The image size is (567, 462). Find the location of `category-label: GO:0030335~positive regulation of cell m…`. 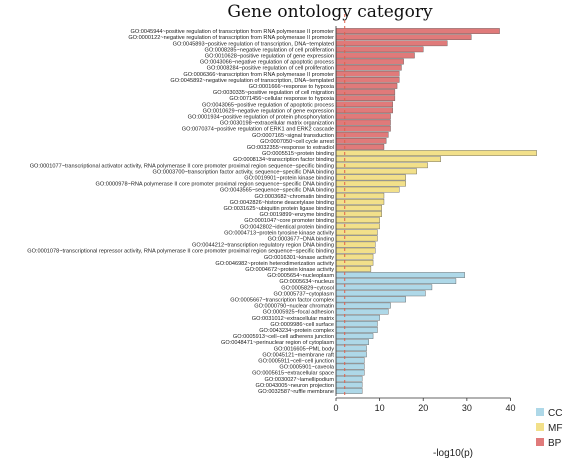

category-label: GO:0030335~positive regulation of cell m… is located at coordinates (273, 93).